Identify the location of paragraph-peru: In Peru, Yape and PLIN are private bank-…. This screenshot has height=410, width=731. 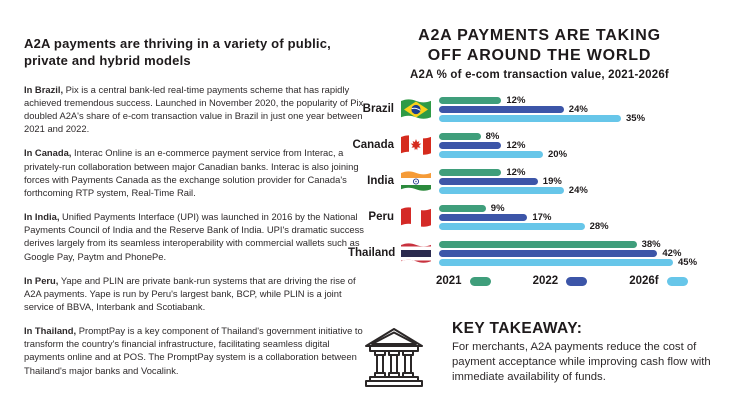
(195, 293).